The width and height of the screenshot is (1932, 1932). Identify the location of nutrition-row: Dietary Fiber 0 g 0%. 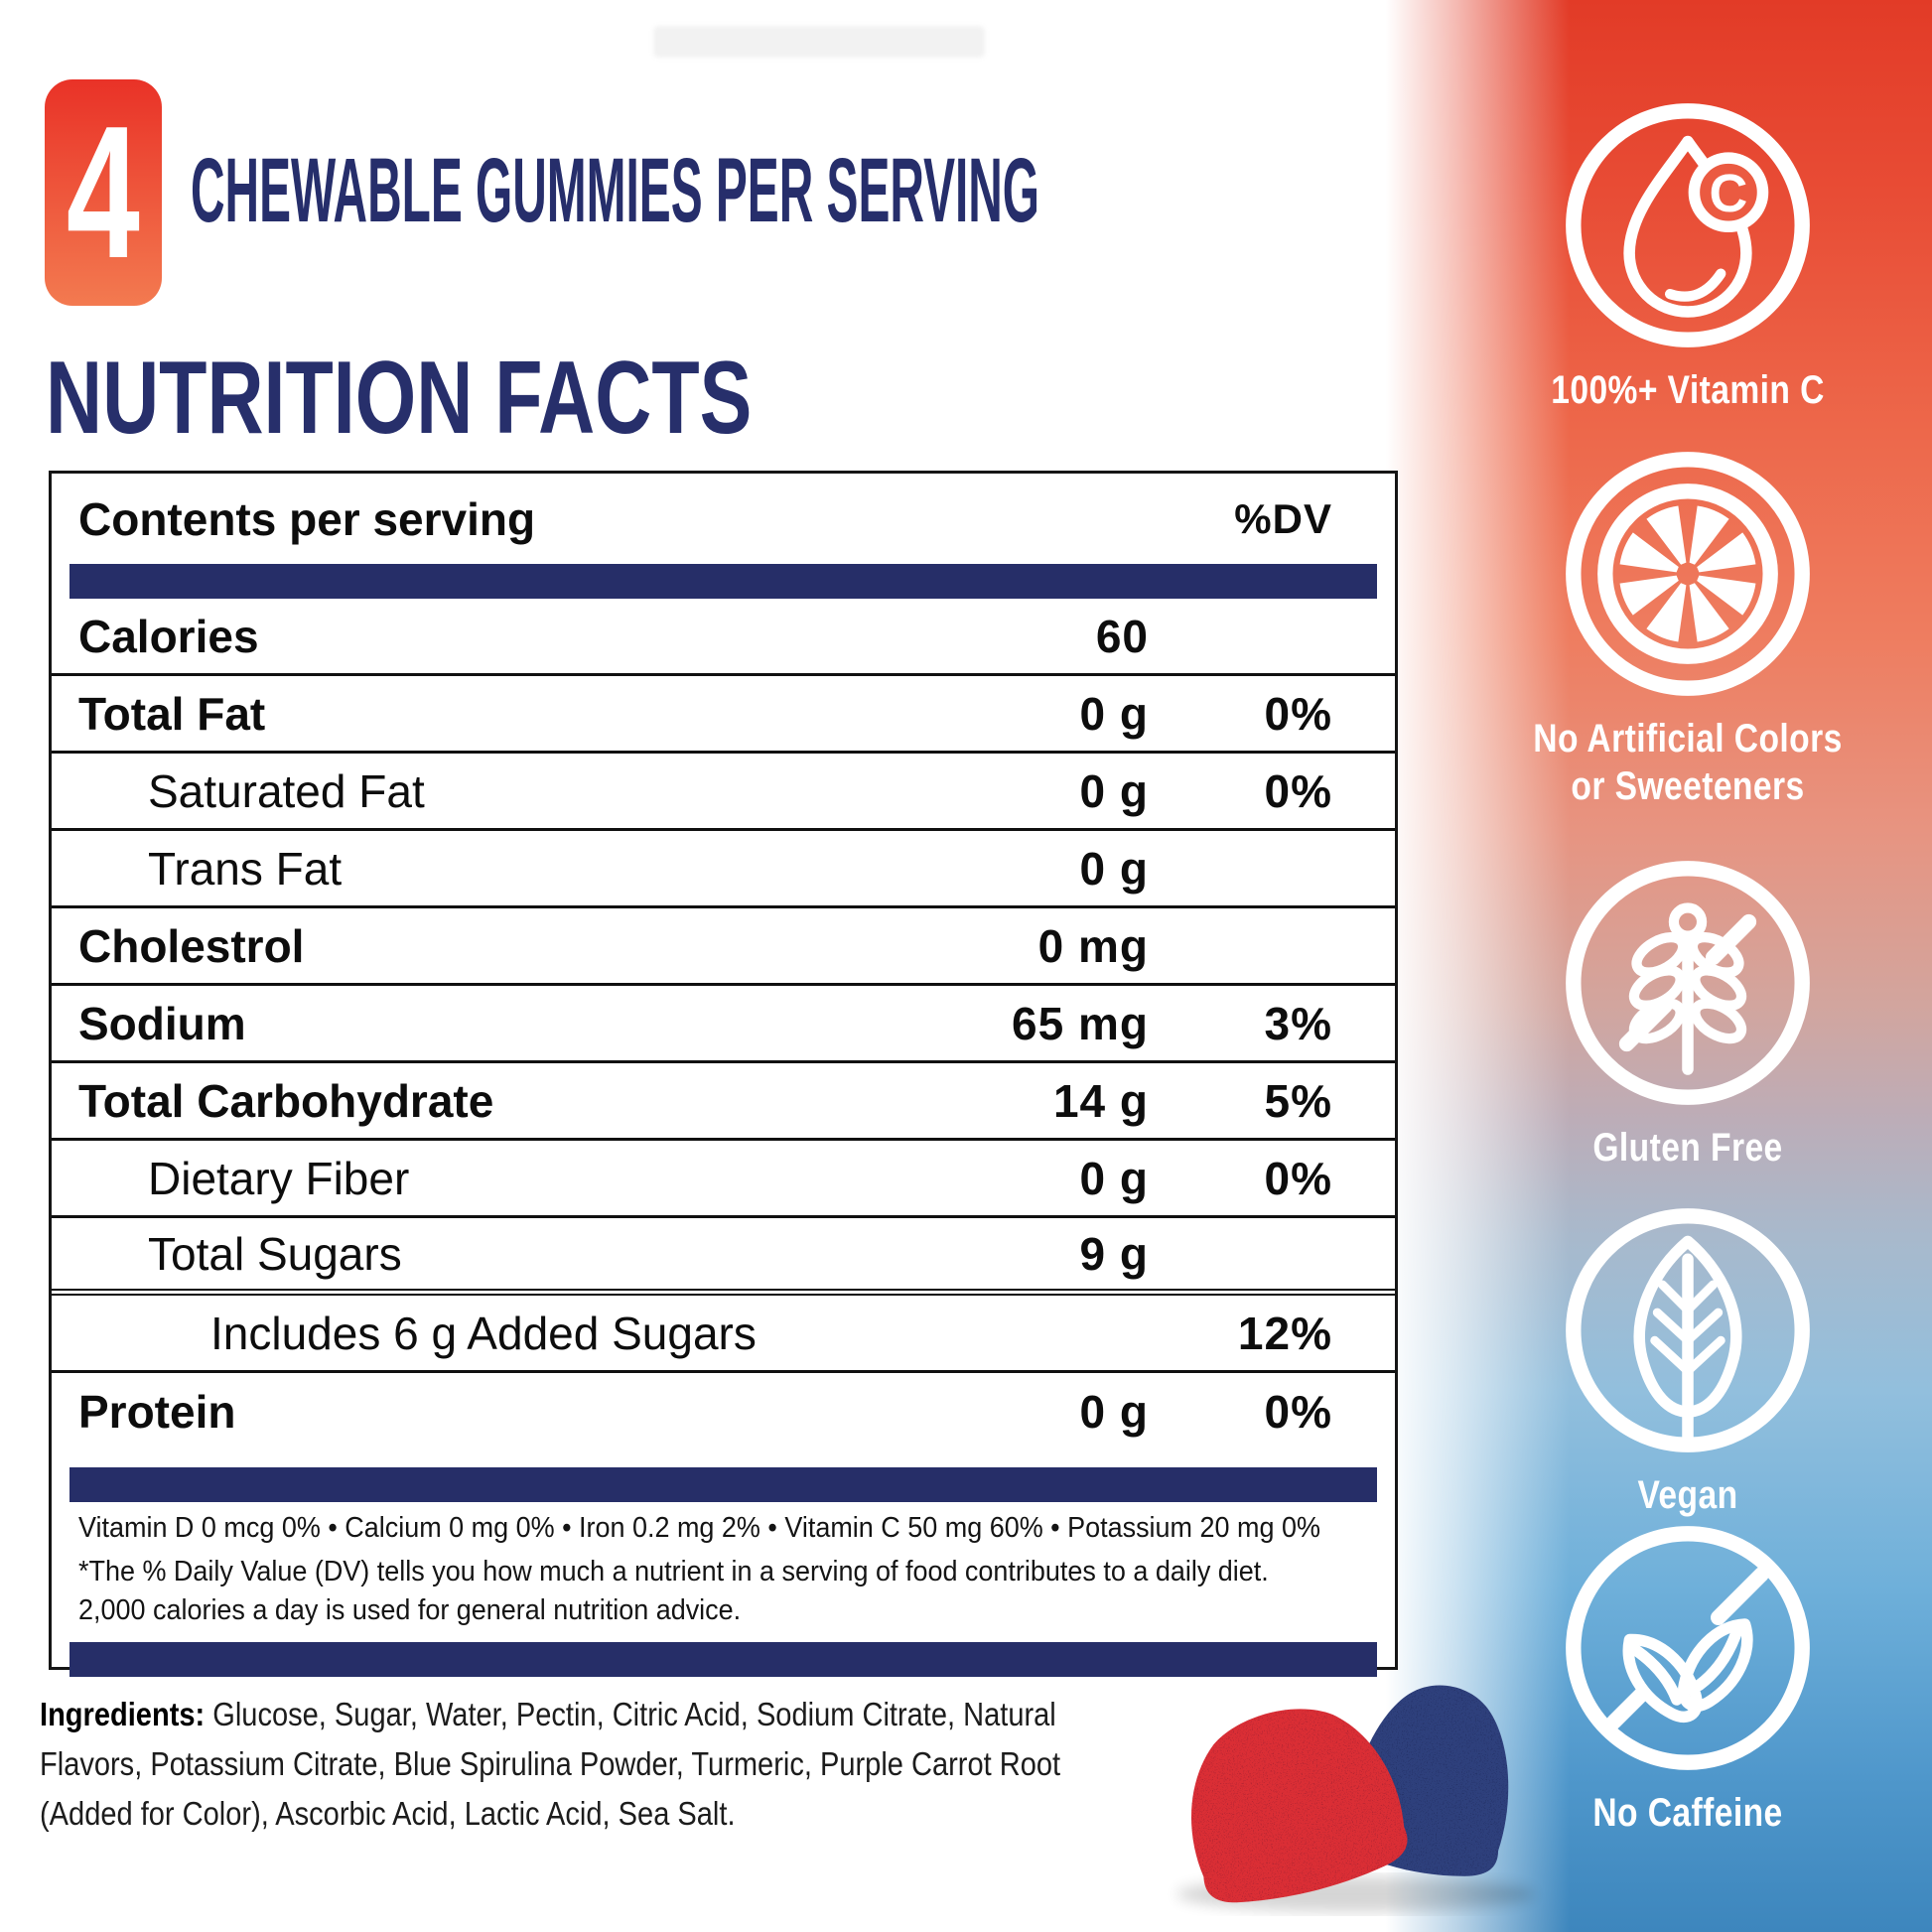
(723, 1180).